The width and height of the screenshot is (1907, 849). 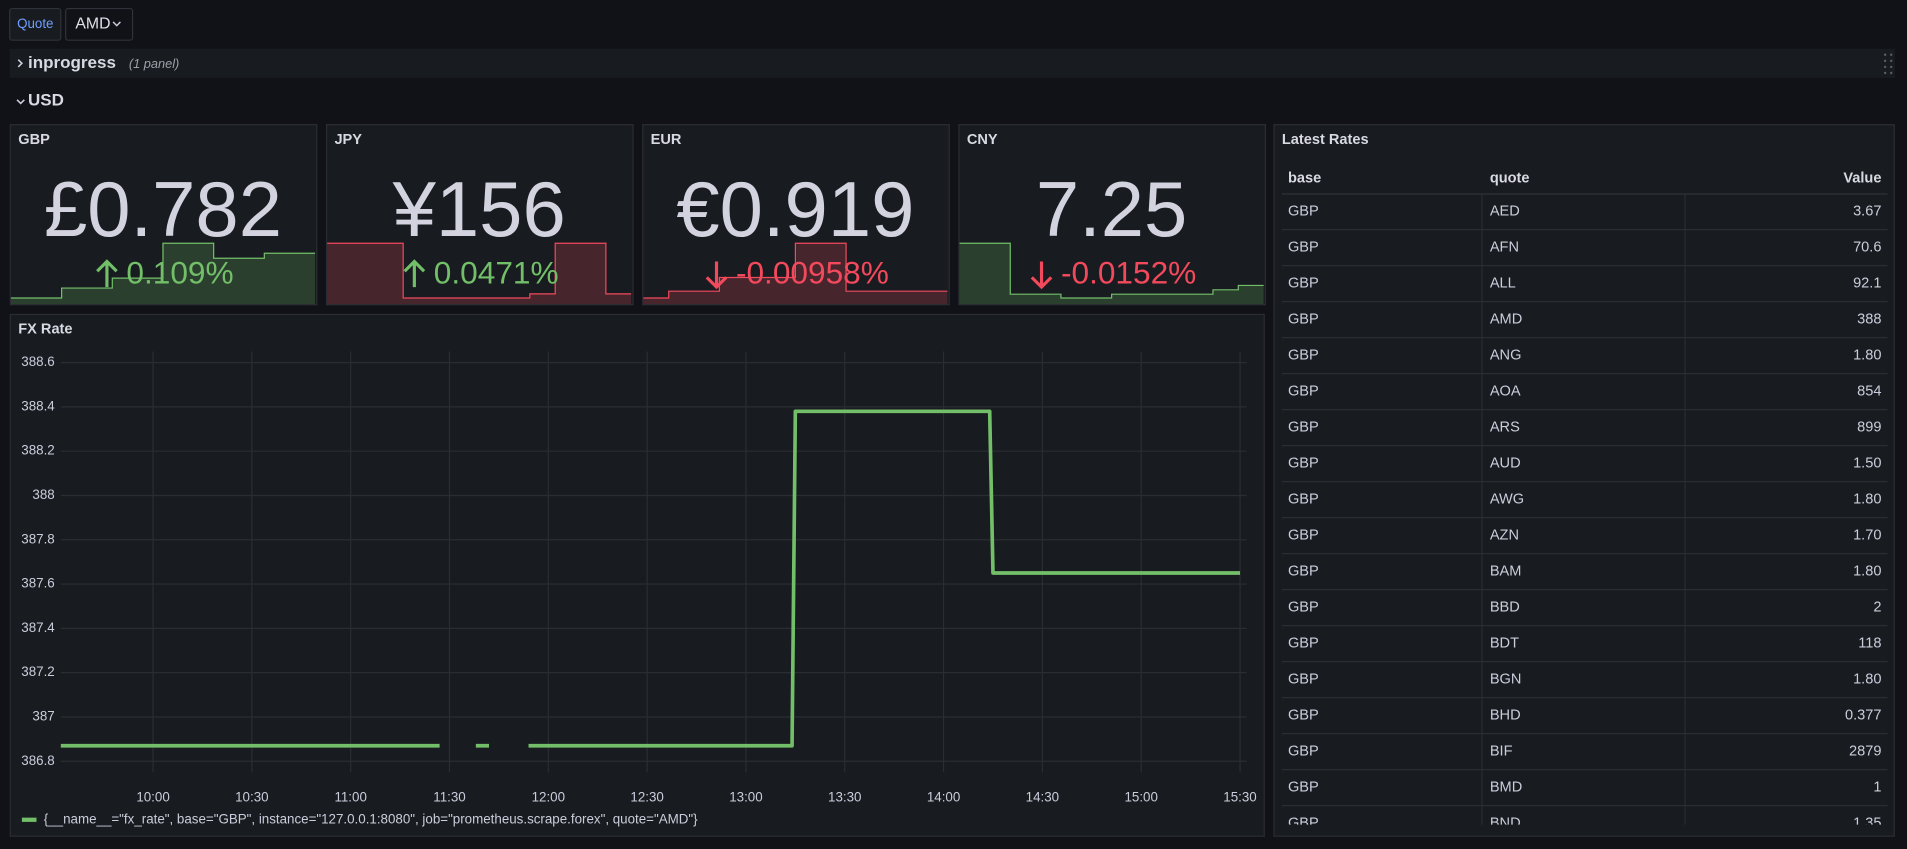 I want to click on table-cell: 2, so click(x=1877, y=608).